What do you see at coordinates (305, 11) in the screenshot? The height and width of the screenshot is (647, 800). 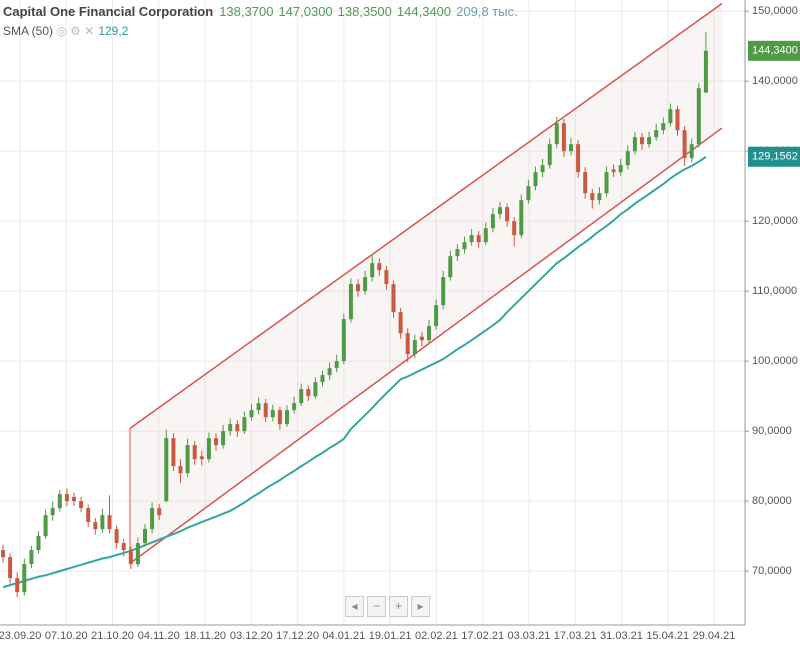 I see `high: 147,0300` at bounding box center [305, 11].